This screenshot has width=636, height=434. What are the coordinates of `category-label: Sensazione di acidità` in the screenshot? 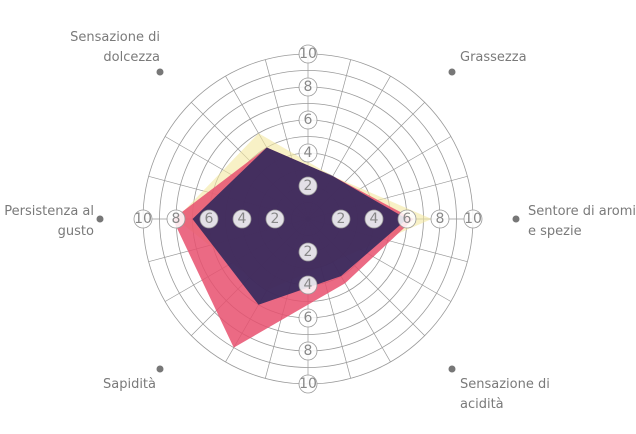 It's located at (505, 394).